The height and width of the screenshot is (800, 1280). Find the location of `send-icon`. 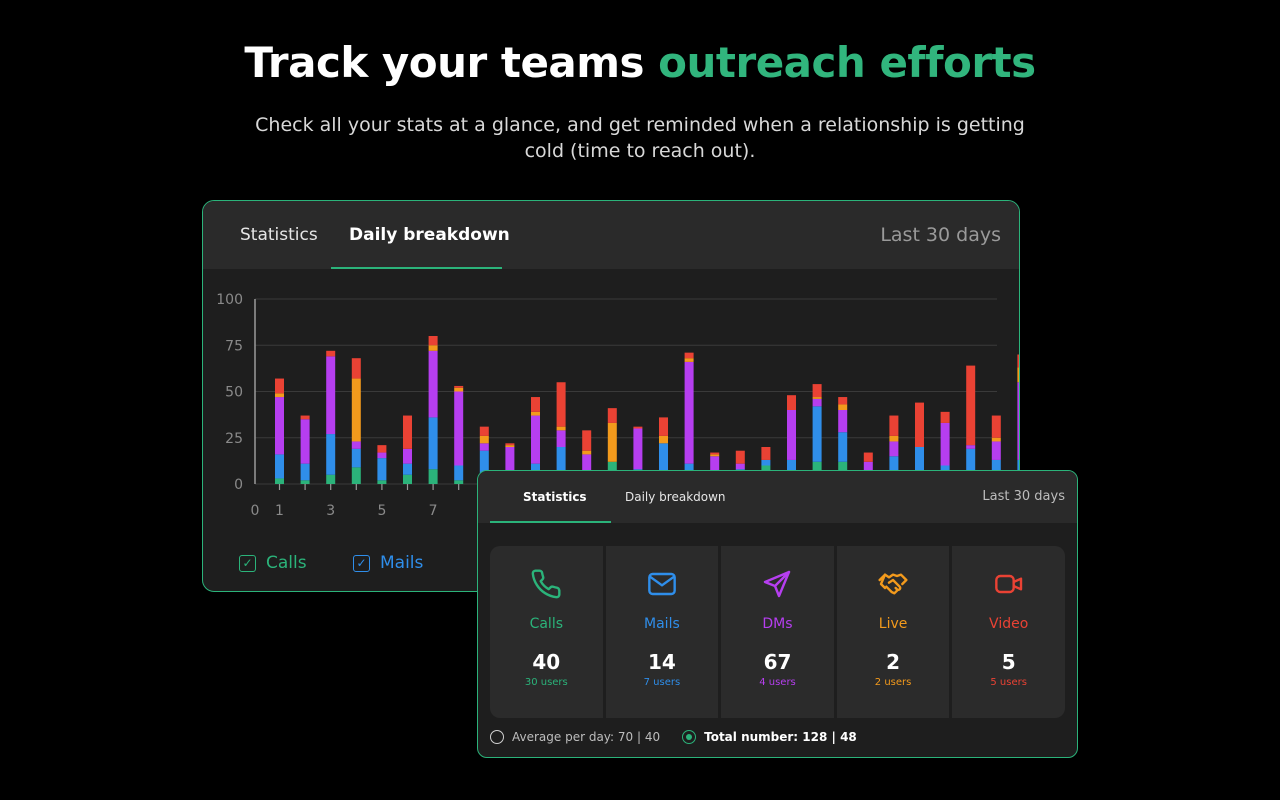

send-icon is located at coordinates (777, 584).